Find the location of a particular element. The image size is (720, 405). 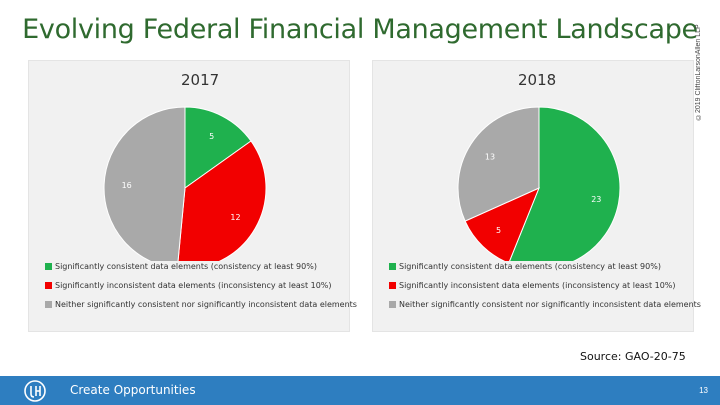

footer-tagline: Create Opportunities is located at coordinates (133, 390).